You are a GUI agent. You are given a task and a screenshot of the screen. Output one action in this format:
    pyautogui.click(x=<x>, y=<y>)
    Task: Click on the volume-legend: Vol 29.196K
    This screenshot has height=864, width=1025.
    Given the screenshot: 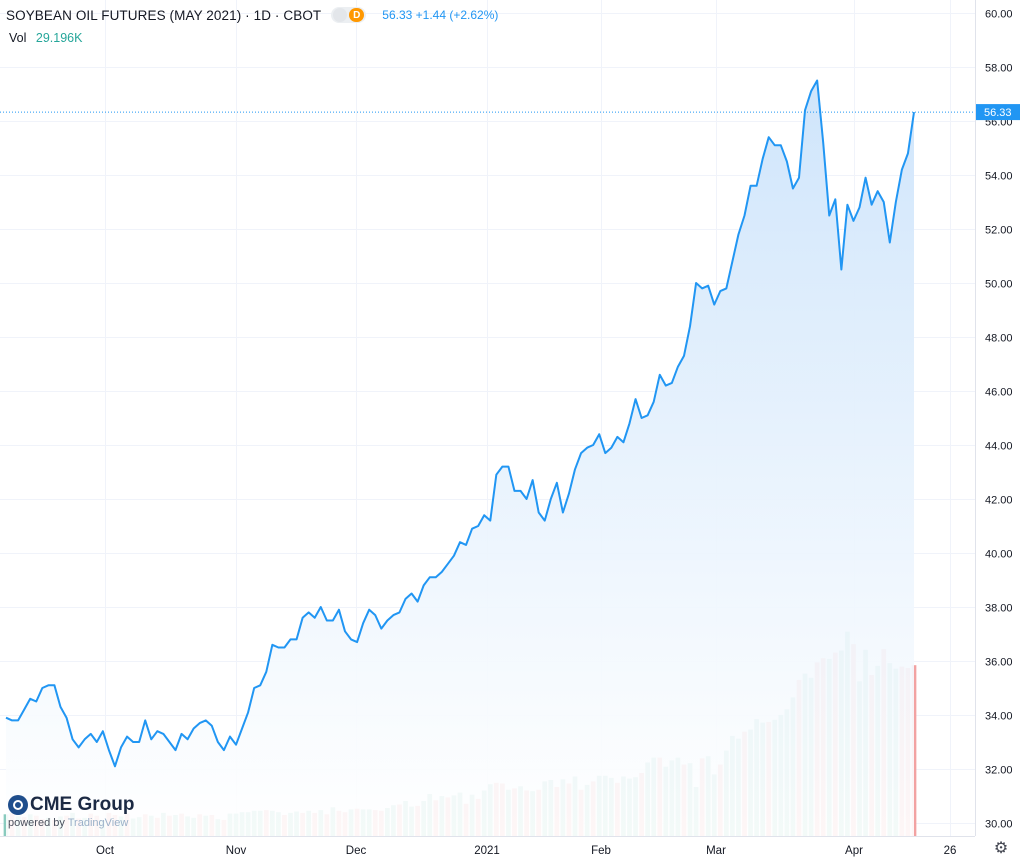 What is the action you would take?
    pyautogui.click(x=45, y=38)
    